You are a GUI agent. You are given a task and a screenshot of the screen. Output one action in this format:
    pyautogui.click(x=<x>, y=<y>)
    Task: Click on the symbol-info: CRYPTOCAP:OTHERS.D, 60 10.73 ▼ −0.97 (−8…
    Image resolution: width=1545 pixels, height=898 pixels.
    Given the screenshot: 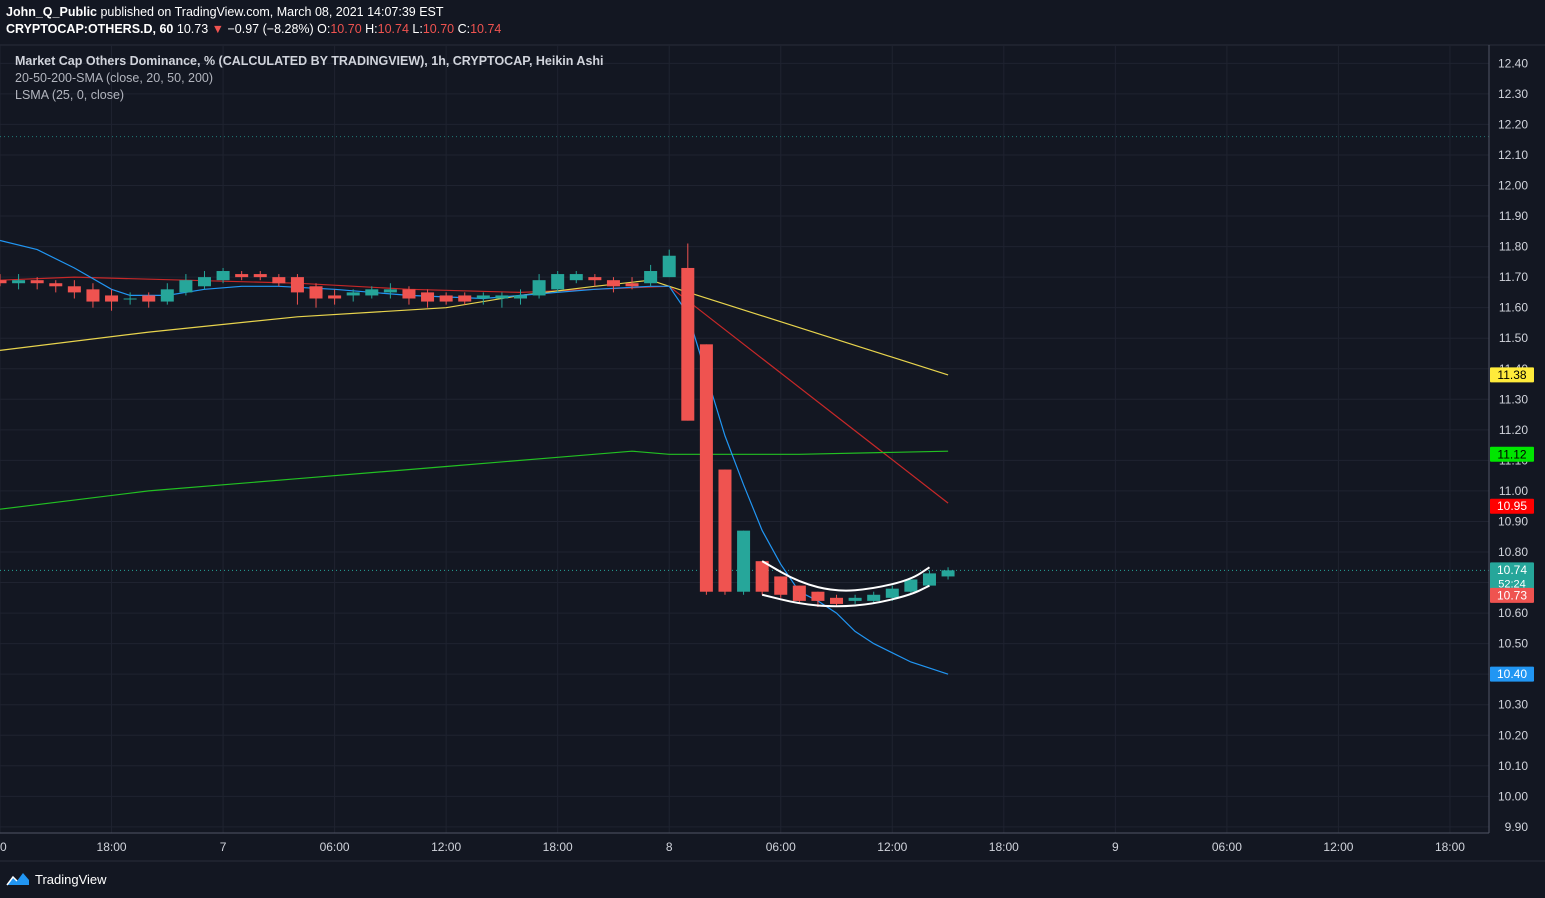 What is the action you would take?
    pyautogui.click(x=253, y=29)
    